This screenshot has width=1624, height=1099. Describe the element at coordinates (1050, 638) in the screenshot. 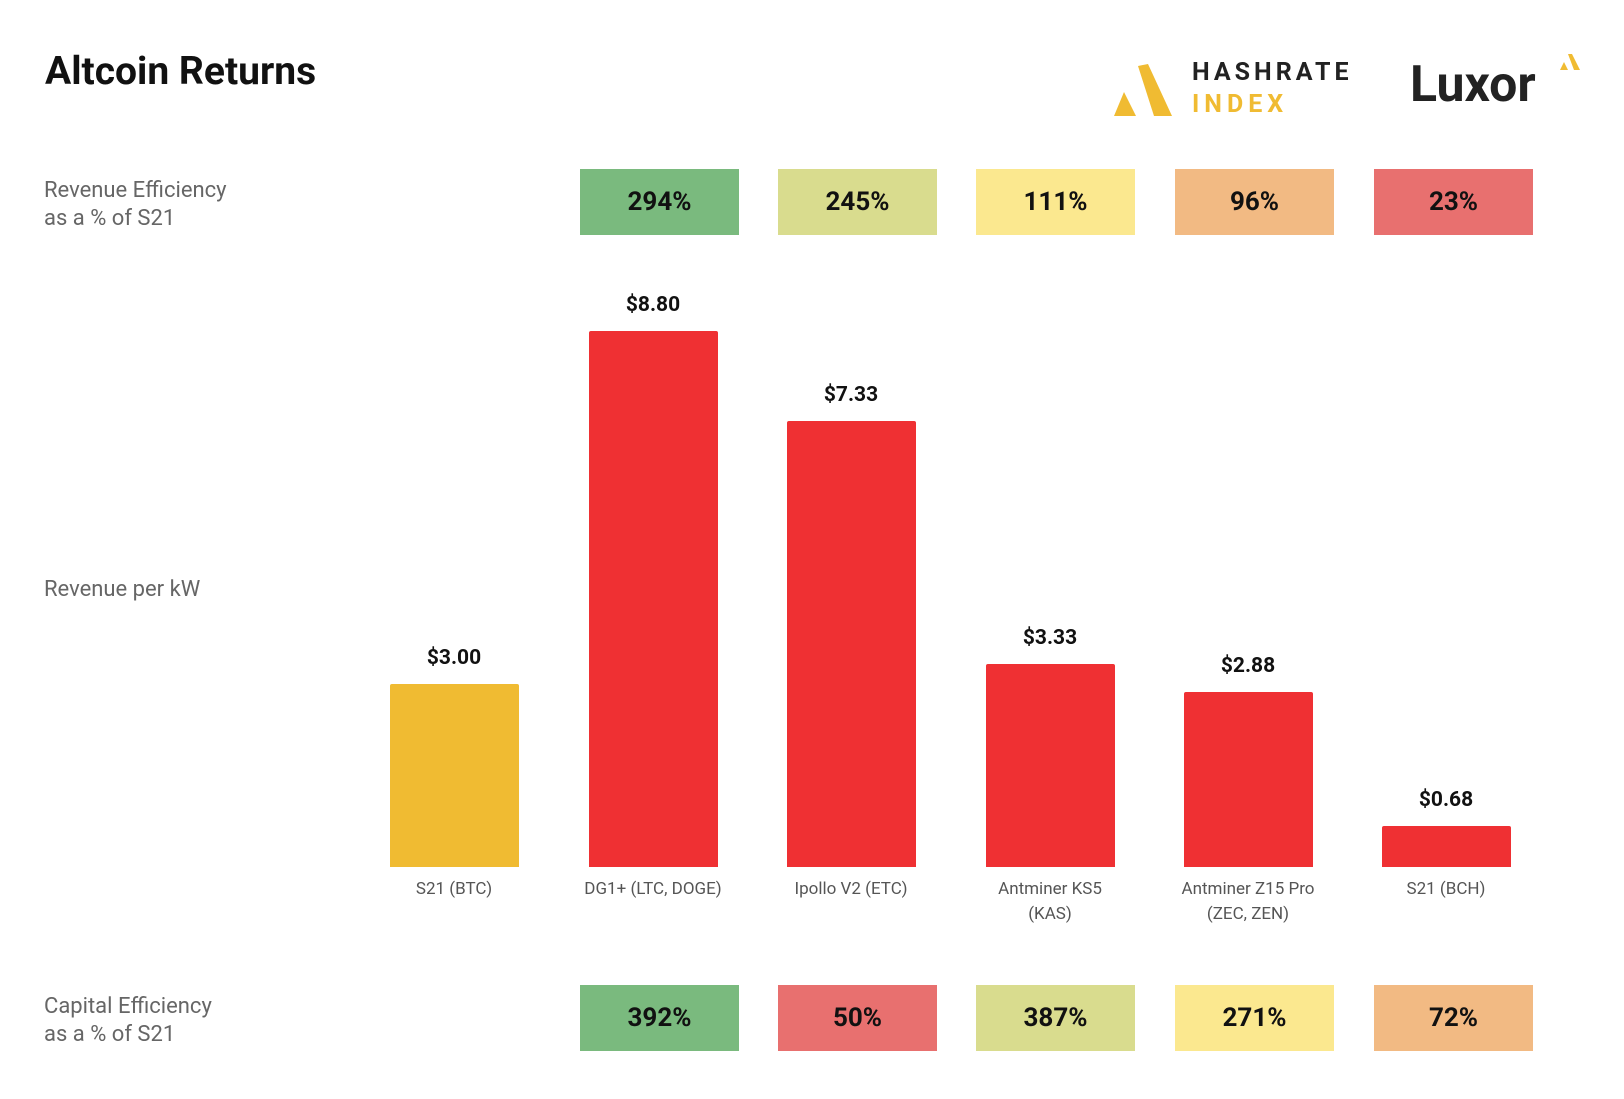

I see `value-label: $3.33` at that location.